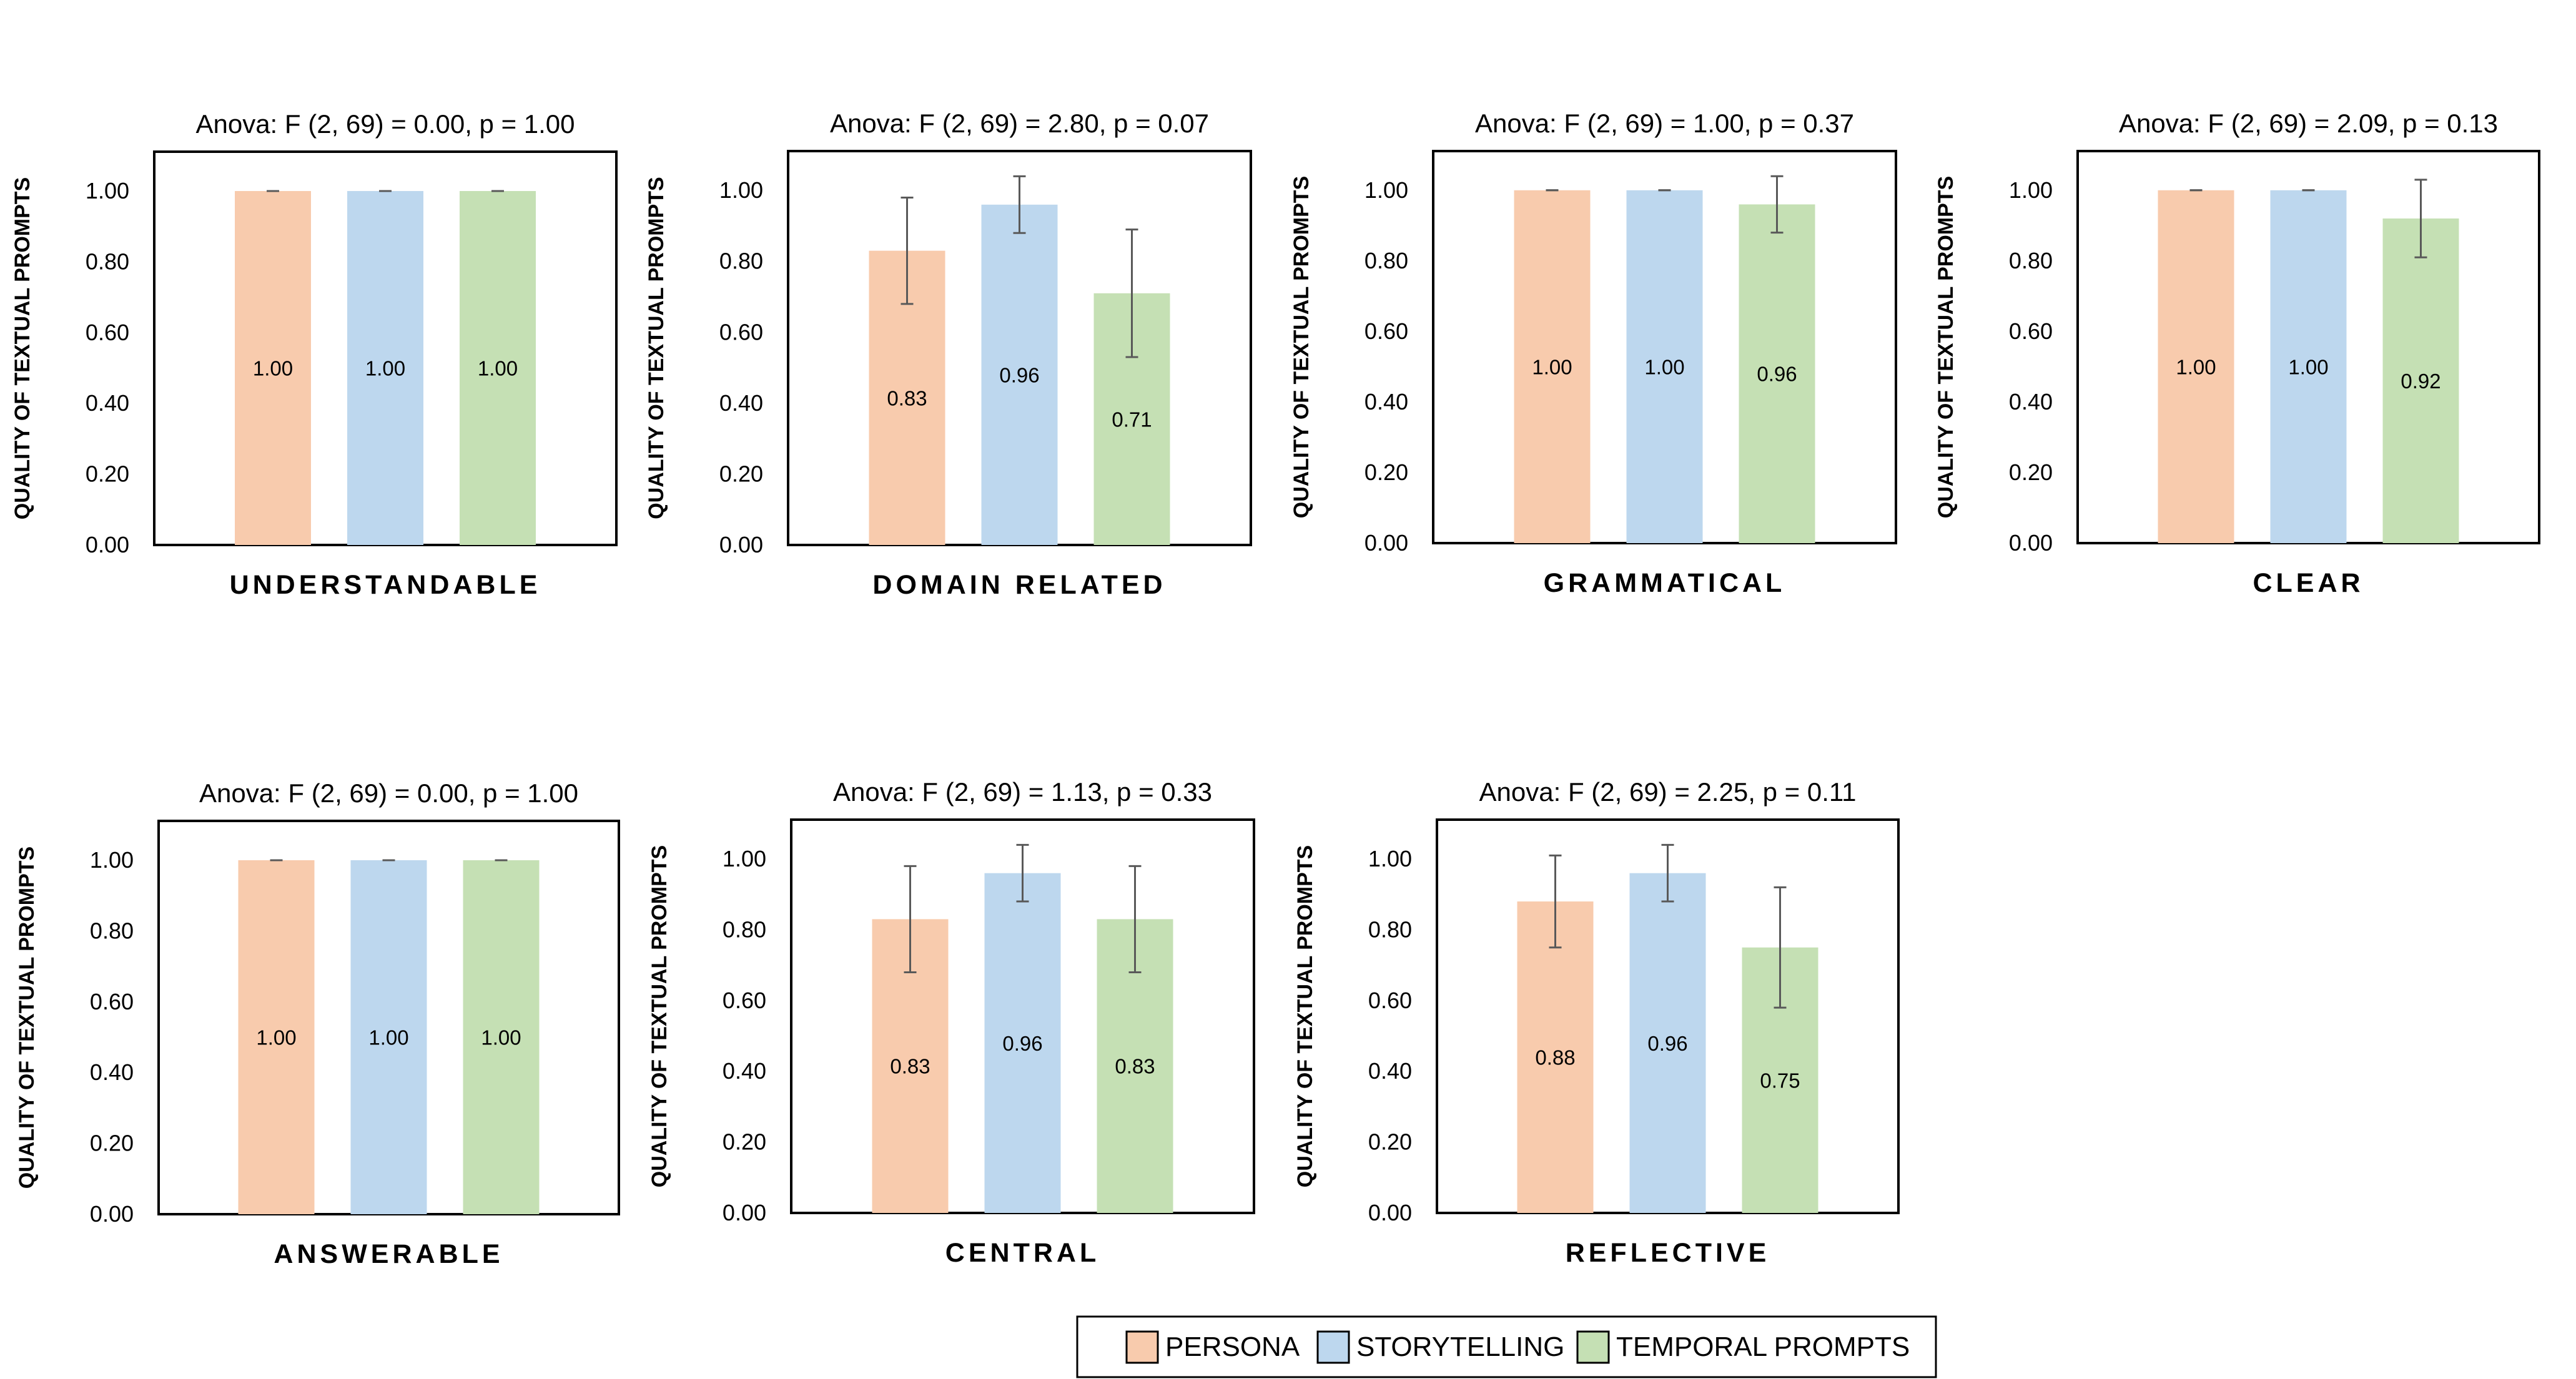  Describe the element at coordinates (1668, 792) in the screenshot. I see `chart-title: Anova: F (2, 69) = 2.25, p = 0.11` at that location.